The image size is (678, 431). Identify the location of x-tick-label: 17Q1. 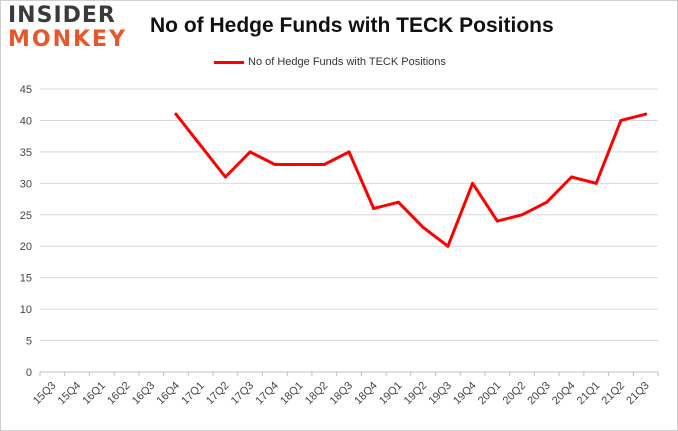
(193, 394).